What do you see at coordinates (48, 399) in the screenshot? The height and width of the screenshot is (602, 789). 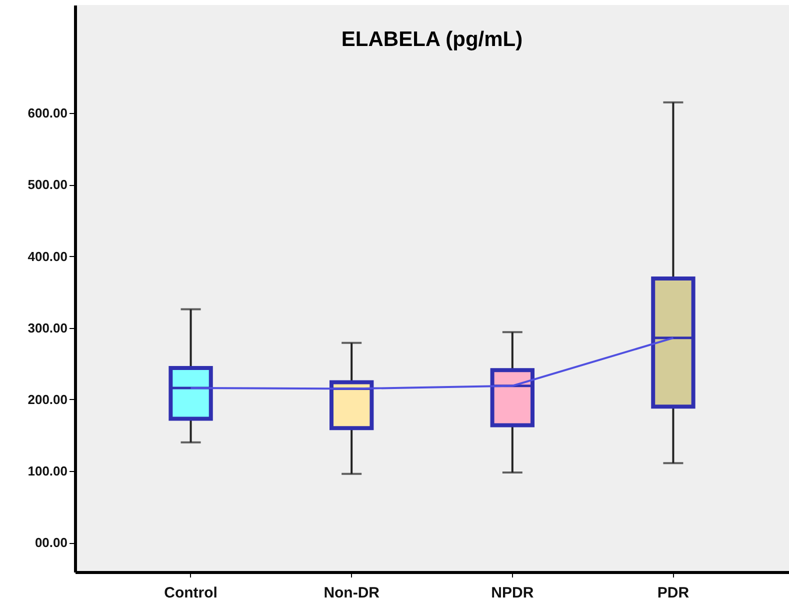 I see `y-tick-label: 200.00` at bounding box center [48, 399].